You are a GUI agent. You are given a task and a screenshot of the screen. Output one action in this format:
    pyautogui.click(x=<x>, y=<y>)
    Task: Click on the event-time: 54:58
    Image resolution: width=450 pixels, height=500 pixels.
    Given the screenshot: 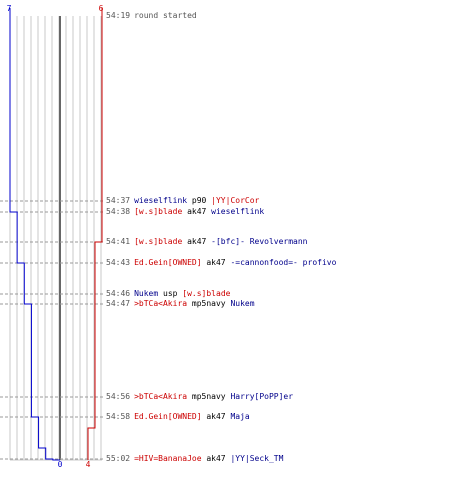 What is the action you would take?
    pyautogui.click(x=118, y=416)
    